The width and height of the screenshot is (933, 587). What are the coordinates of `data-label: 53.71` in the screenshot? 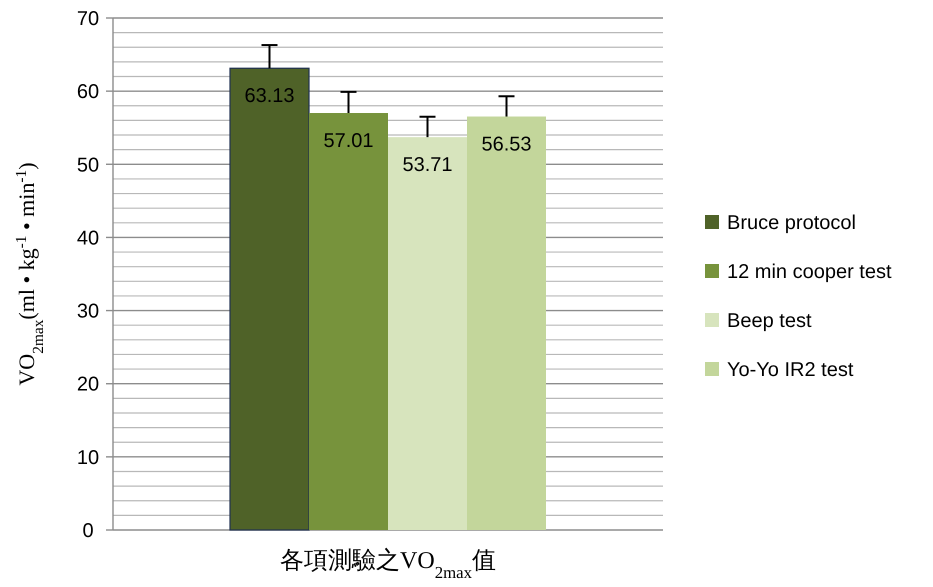 It's located at (427, 165).